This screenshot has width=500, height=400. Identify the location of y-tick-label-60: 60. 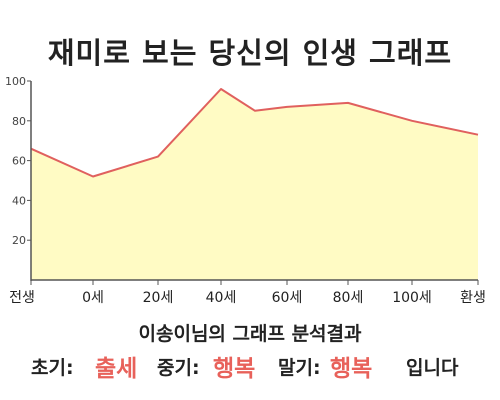
(19, 161).